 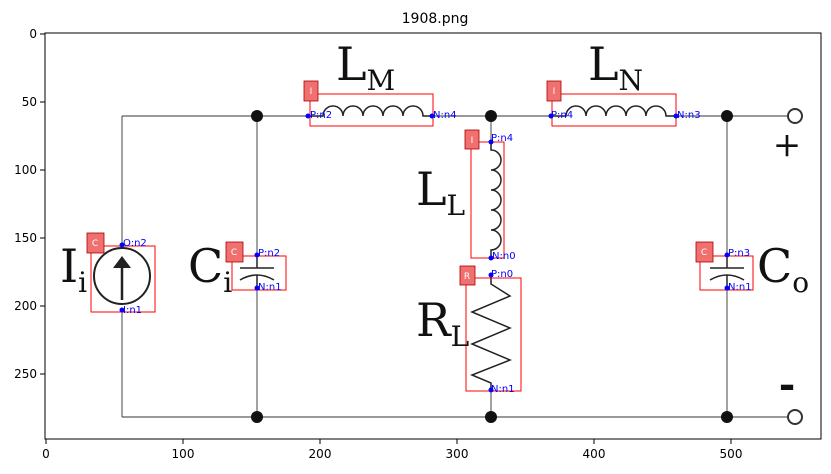 What do you see at coordinates (25, 306) in the screenshot?
I see `y-tick-label: 200` at bounding box center [25, 306].